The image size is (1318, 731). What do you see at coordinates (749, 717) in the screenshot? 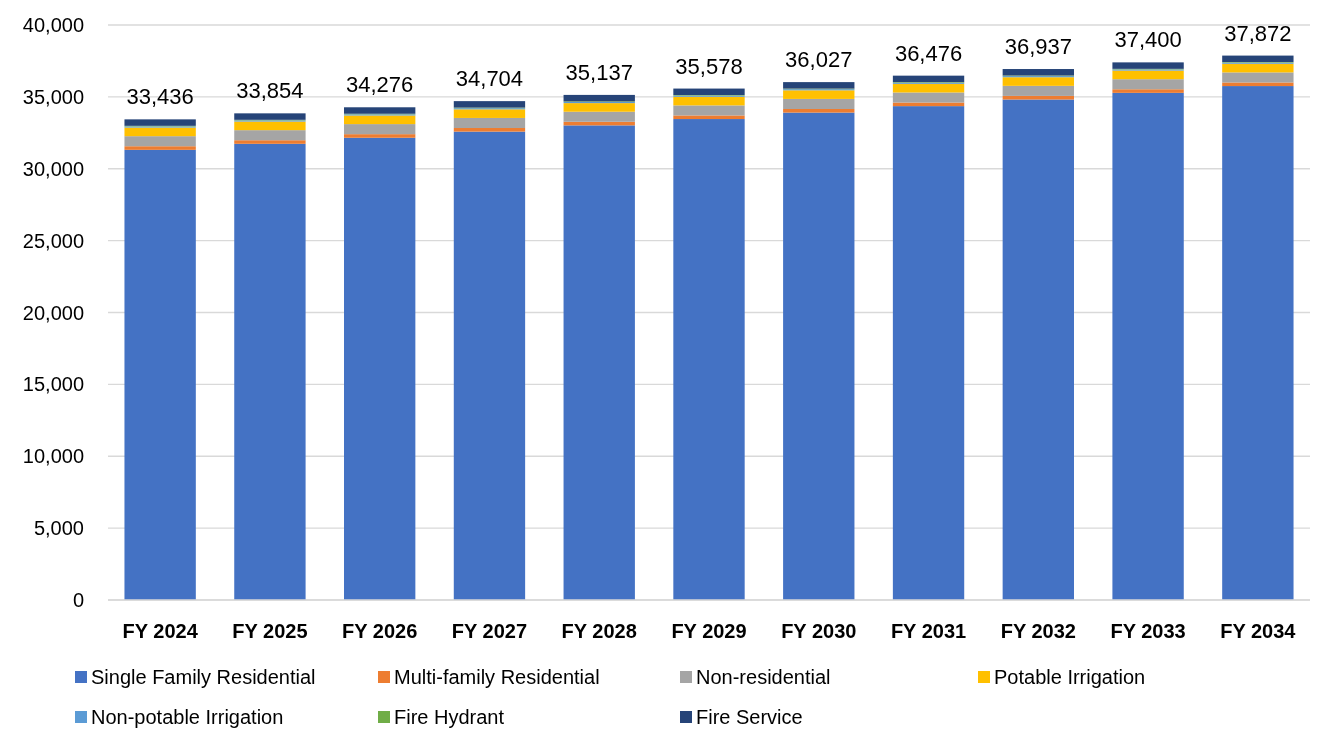
I see `legend-label: Fire Service` at bounding box center [749, 717].